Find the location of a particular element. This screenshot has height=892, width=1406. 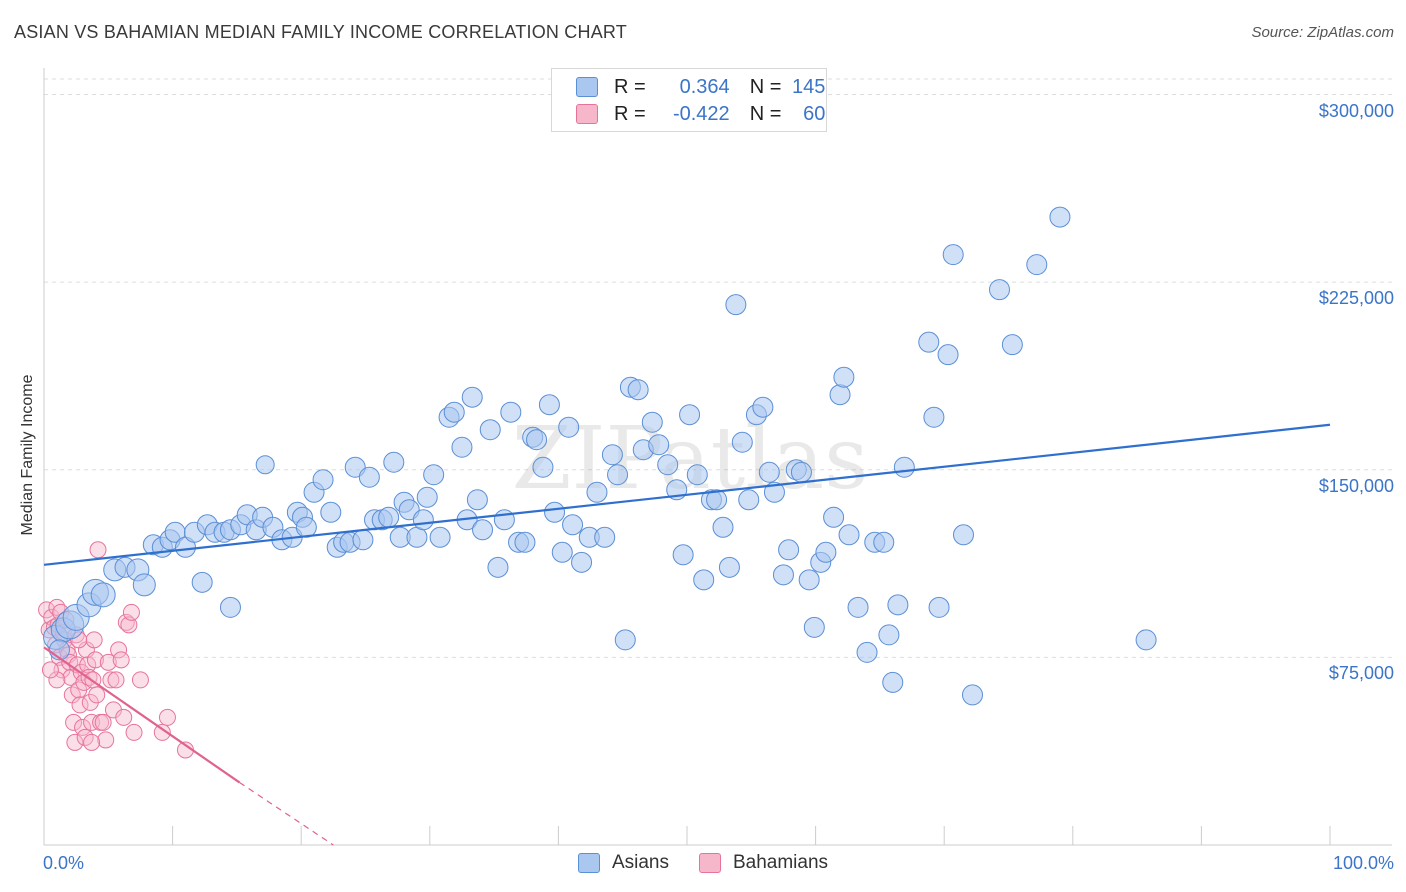

source-label: Source: ZipAtlas.com is located at coordinates (1322, 32).